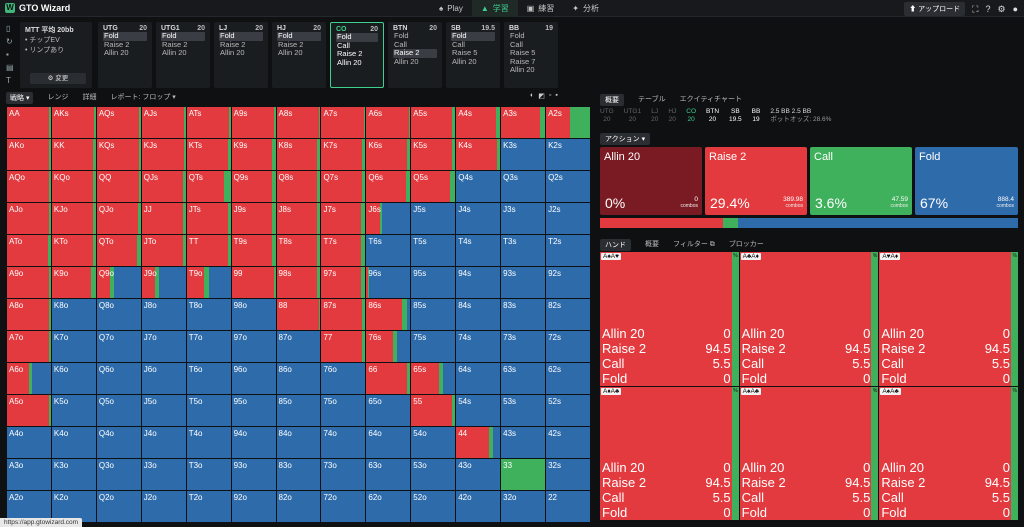 This screenshot has height=527, width=1024. What do you see at coordinates (163, 186) in the screenshot?
I see `hand-cell: QJs` at bounding box center [163, 186].